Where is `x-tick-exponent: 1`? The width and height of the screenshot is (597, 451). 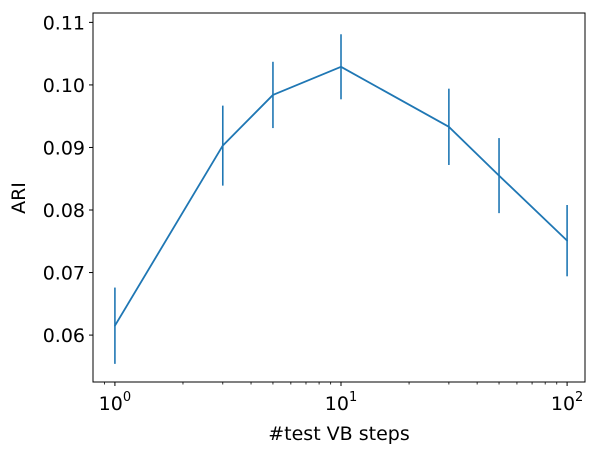
x-tick-exponent: 1 is located at coordinates (353, 397).